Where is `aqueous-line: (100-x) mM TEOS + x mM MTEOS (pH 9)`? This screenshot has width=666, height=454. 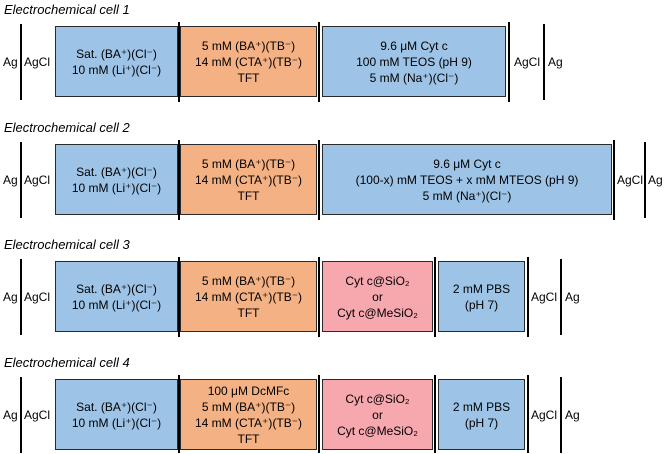
aqueous-line: (100-x) mM TEOS + x mM MTEOS (pH 9) is located at coordinates (467, 179).